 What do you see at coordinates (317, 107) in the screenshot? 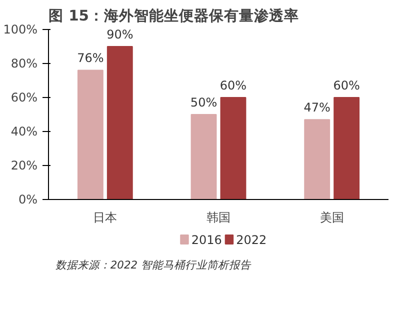
I see `data-label: 47%` at bounding box center [317, 107].